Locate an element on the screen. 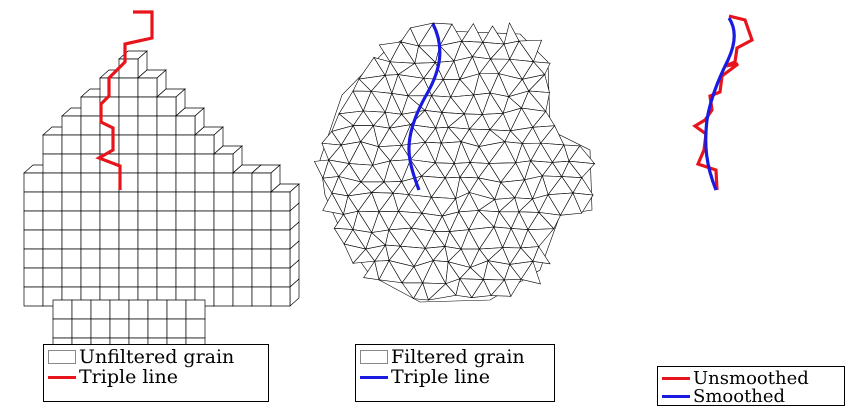  legend-label: Unsmoothed is located at coordinates (751, 378).